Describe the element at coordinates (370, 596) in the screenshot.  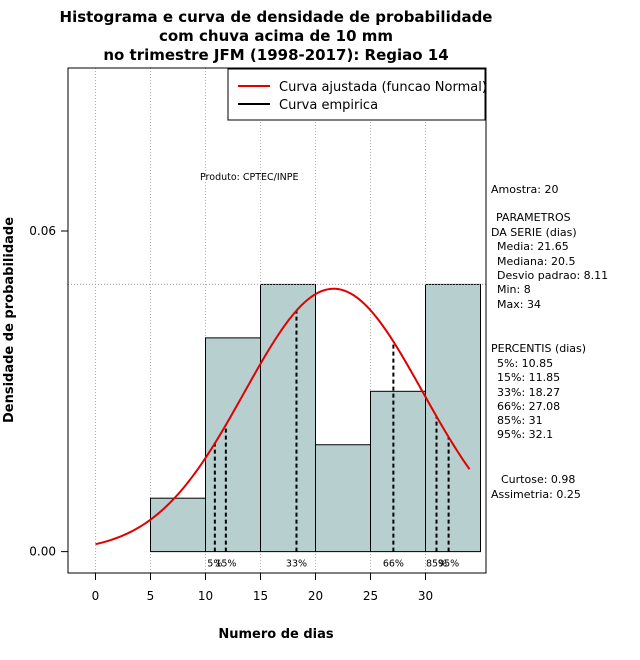
I see `x-tick-label: 25` at that location.